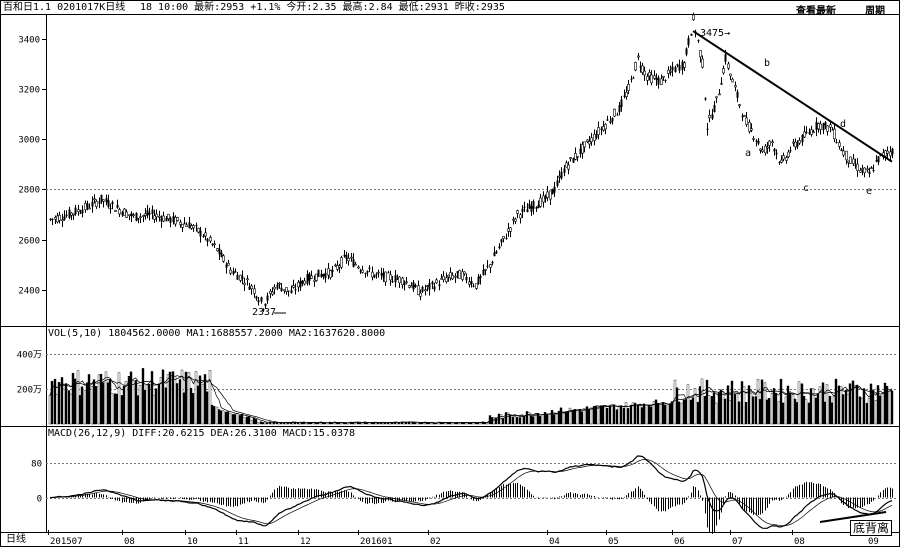  What do you see at coordinates (29, 242) in the screenshot?
I see `price-tick-label: 2600` at bounding box center [29, 242].